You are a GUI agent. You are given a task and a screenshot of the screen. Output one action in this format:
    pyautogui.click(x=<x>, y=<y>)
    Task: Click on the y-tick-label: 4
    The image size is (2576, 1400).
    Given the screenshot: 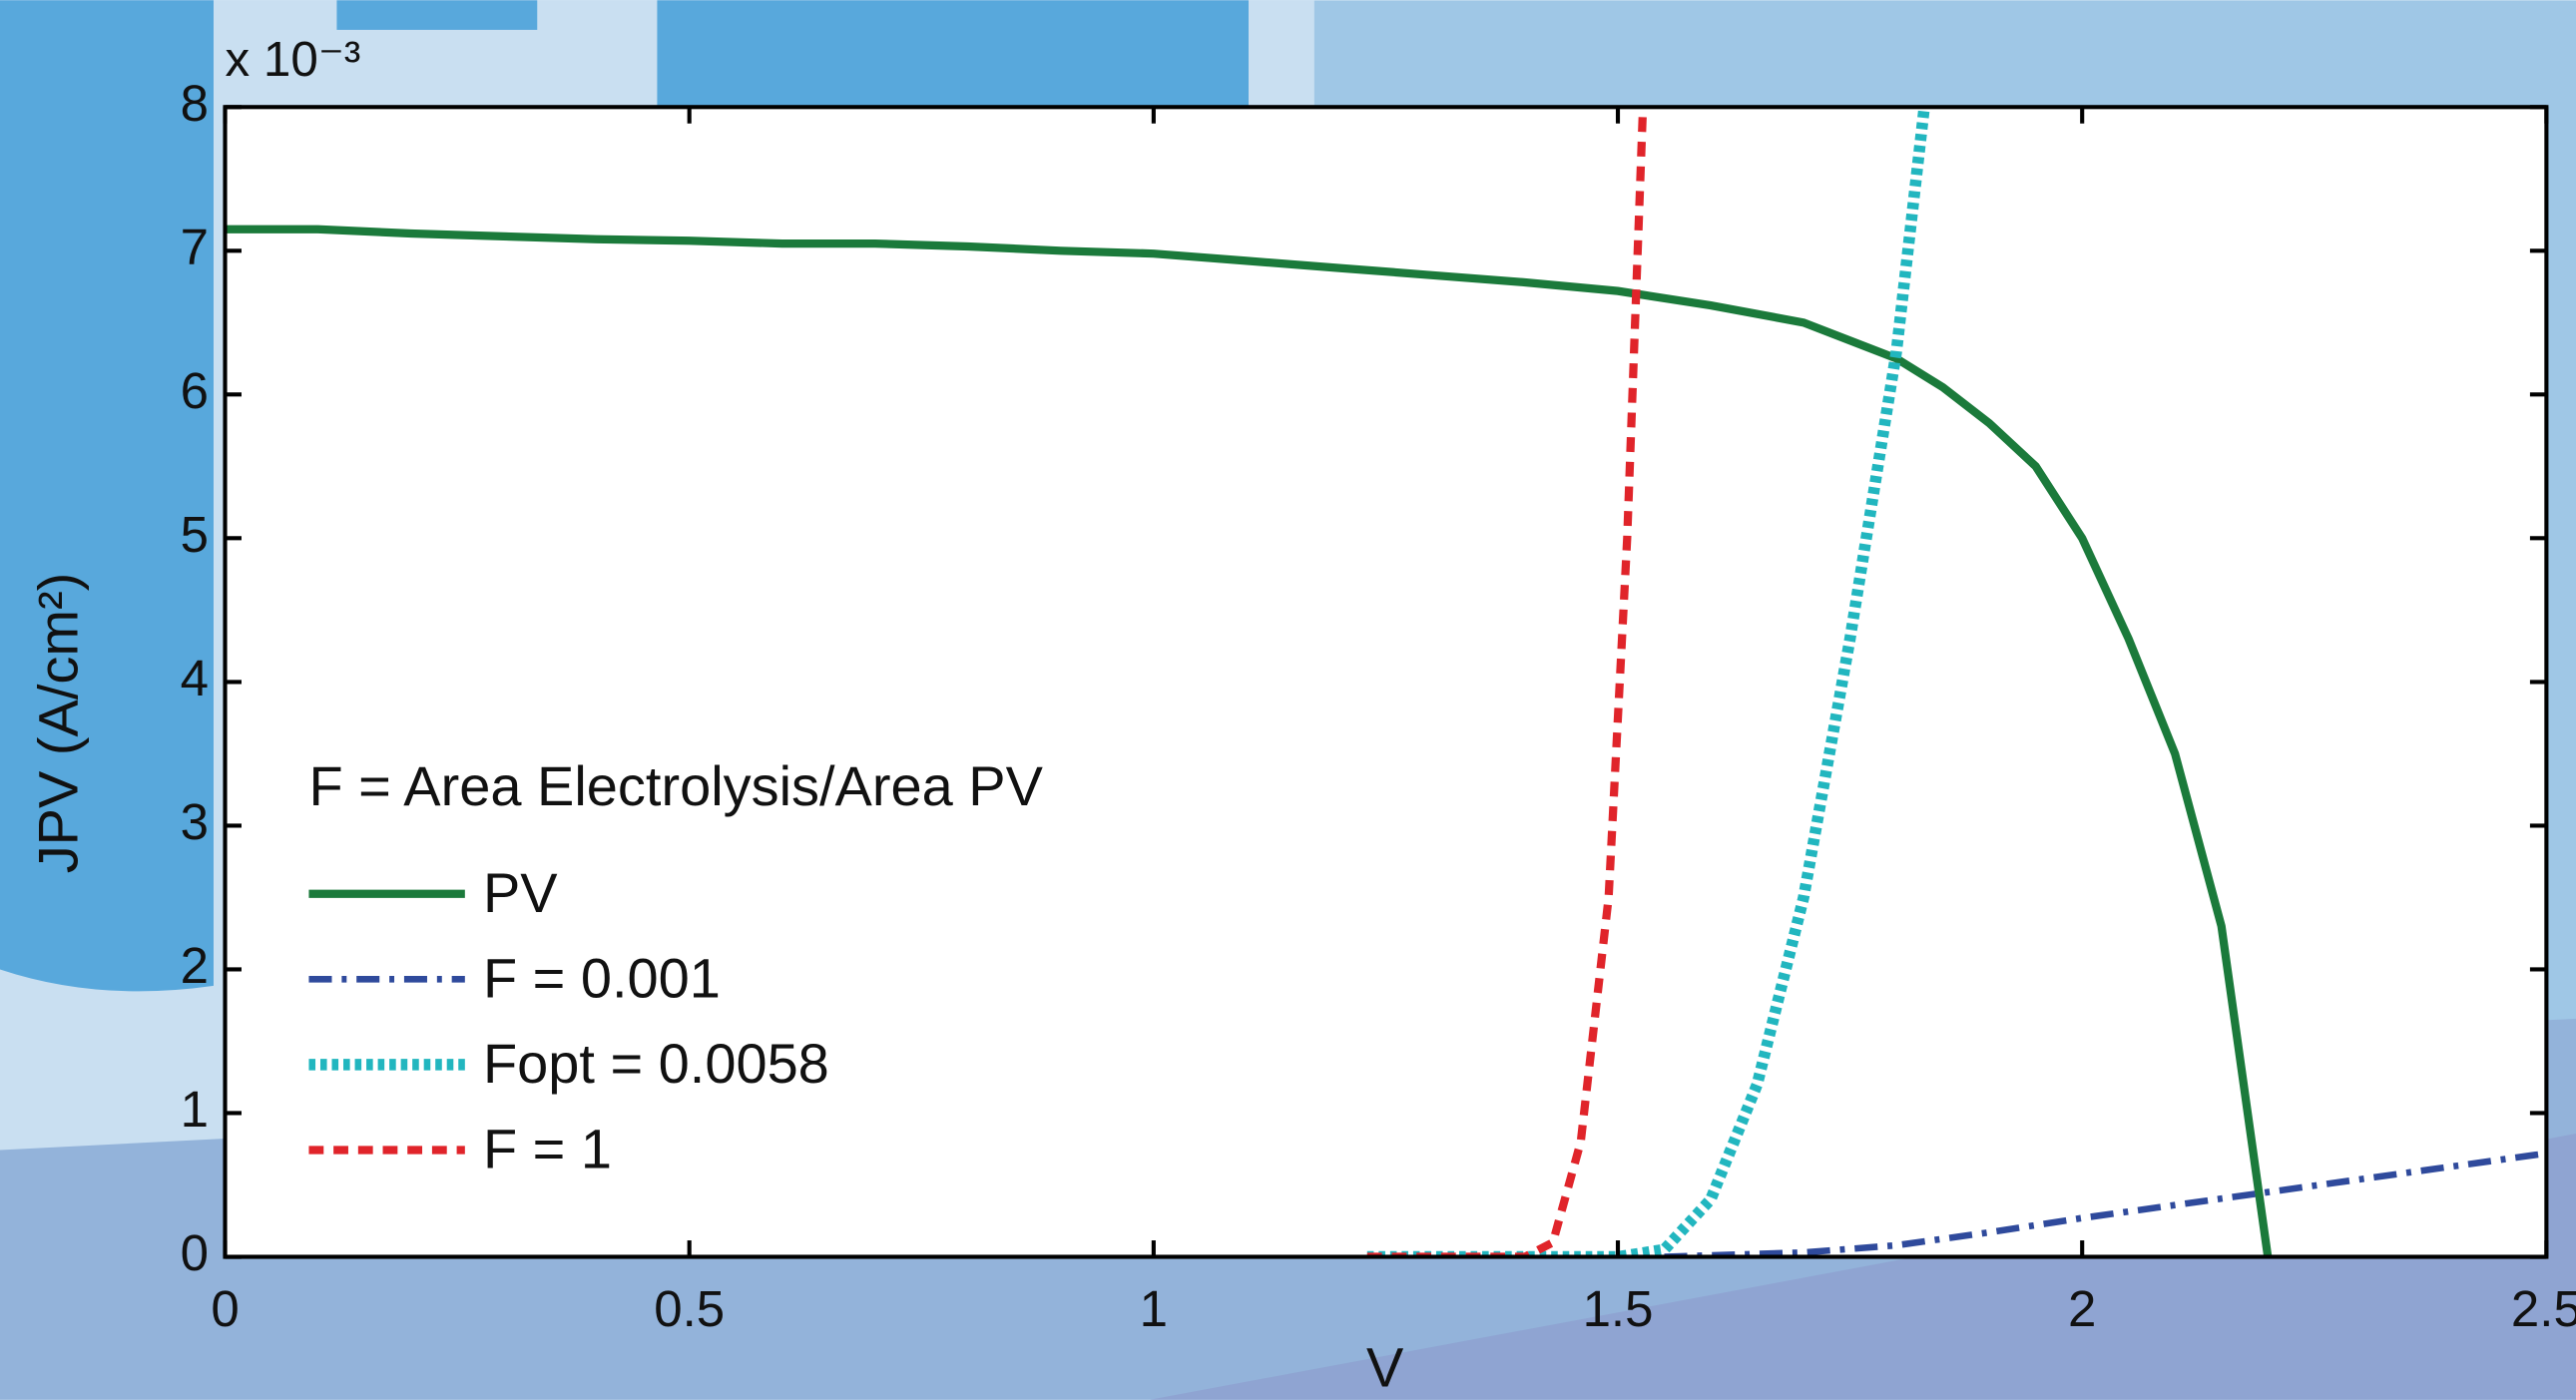 What is the action you would take?
    pyautogui.click(x=195, y=678)
    